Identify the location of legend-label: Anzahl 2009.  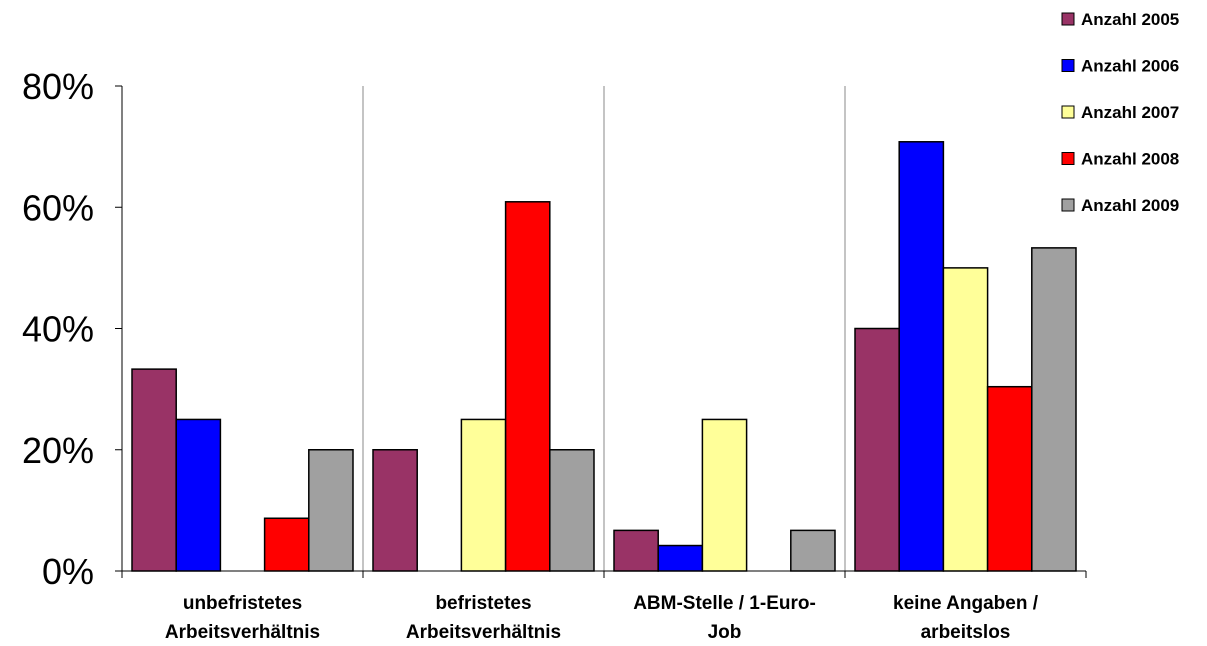
(1130, 205).